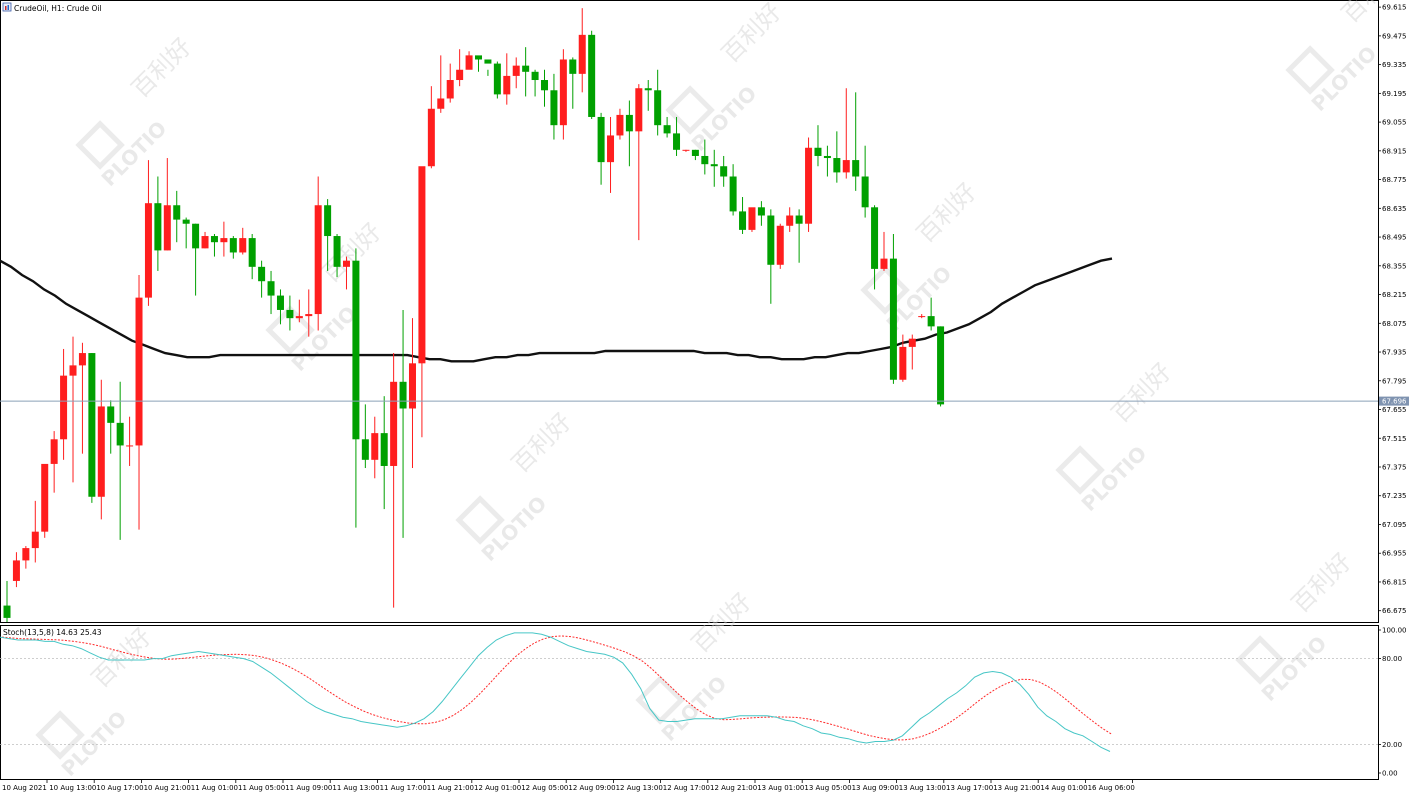  Describe the element at coordinates (1394, 381) in the screenshot. I see `price-tick-label: 67.795` at that location.